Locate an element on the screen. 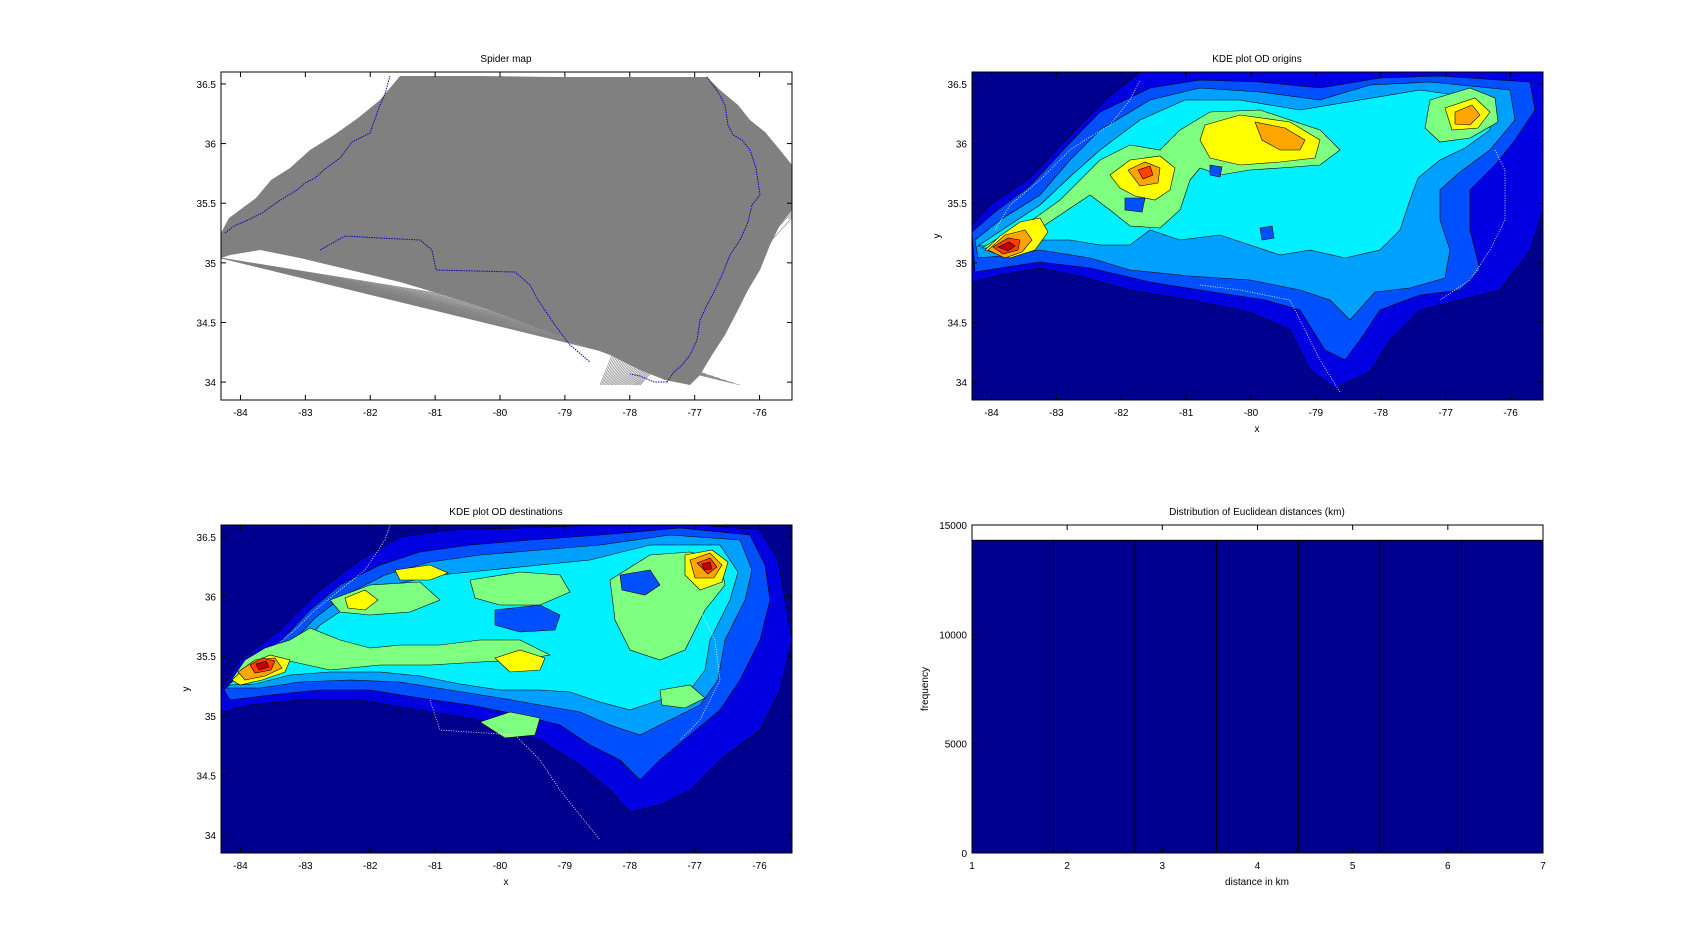 The image size is (1681, 946). kde-destinations-contours is located at coordinates (506, 683).